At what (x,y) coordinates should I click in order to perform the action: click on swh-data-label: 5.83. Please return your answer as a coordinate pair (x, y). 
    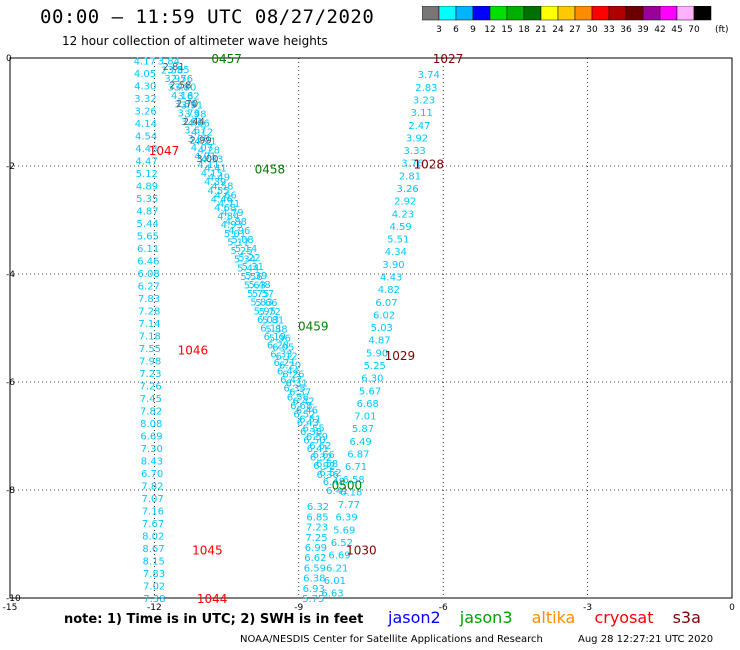
    Looking at the image, I should click on (261, 303).